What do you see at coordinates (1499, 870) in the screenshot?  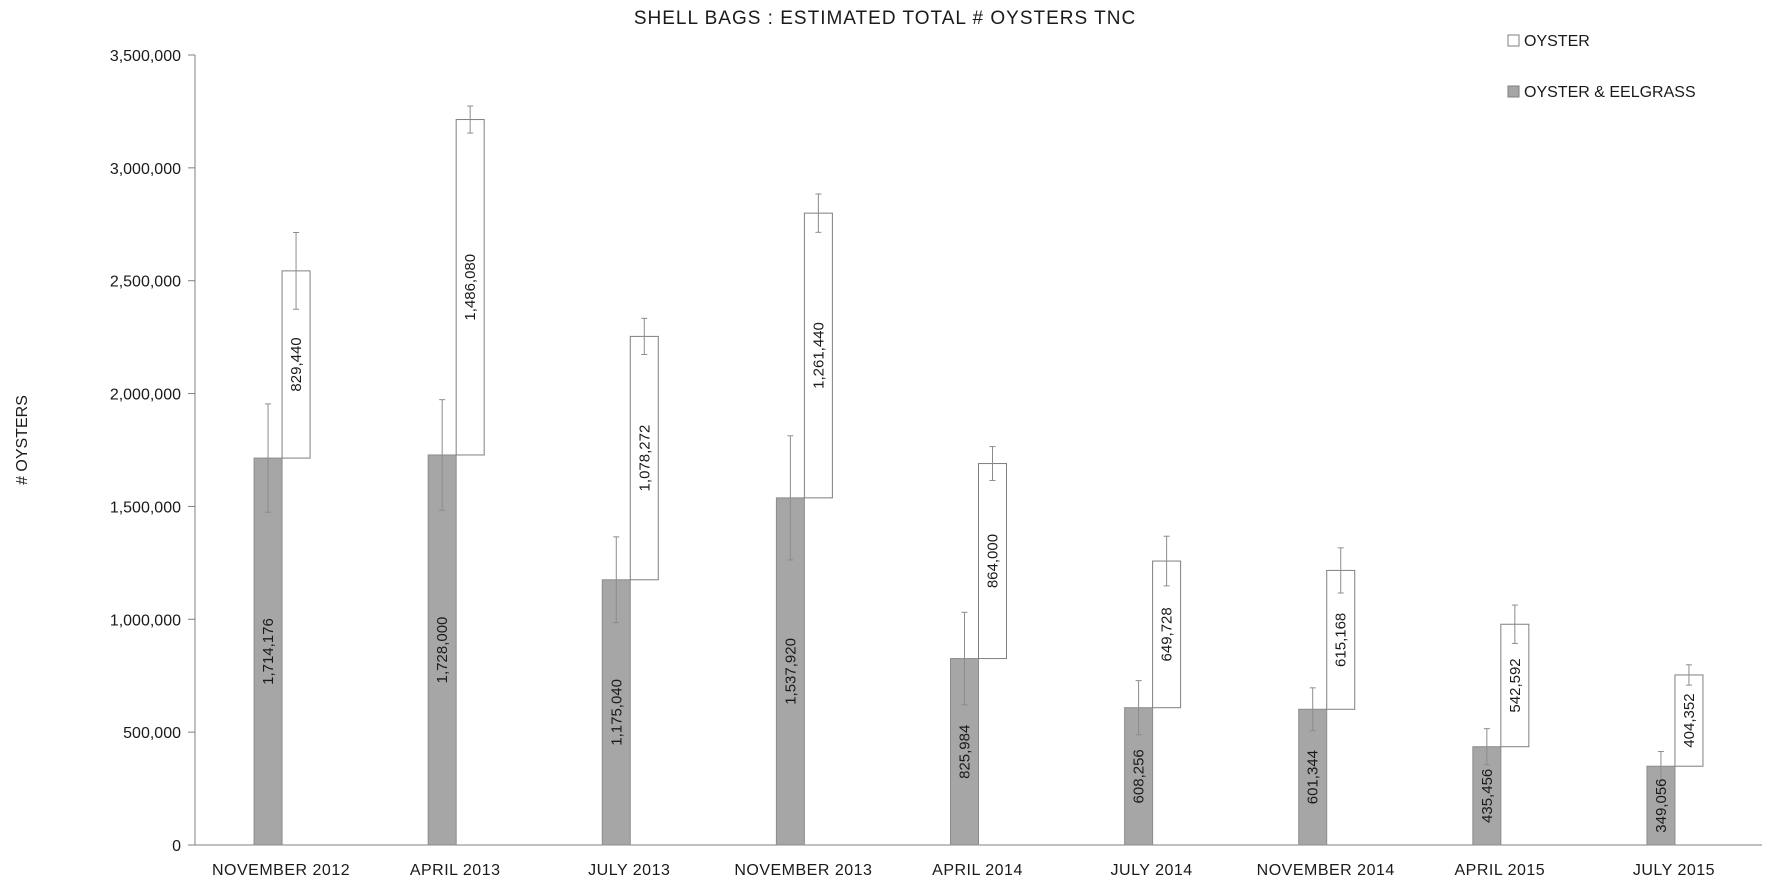 I see `x-category-label: APRIL 2015` at bounding box center [1499, 870].